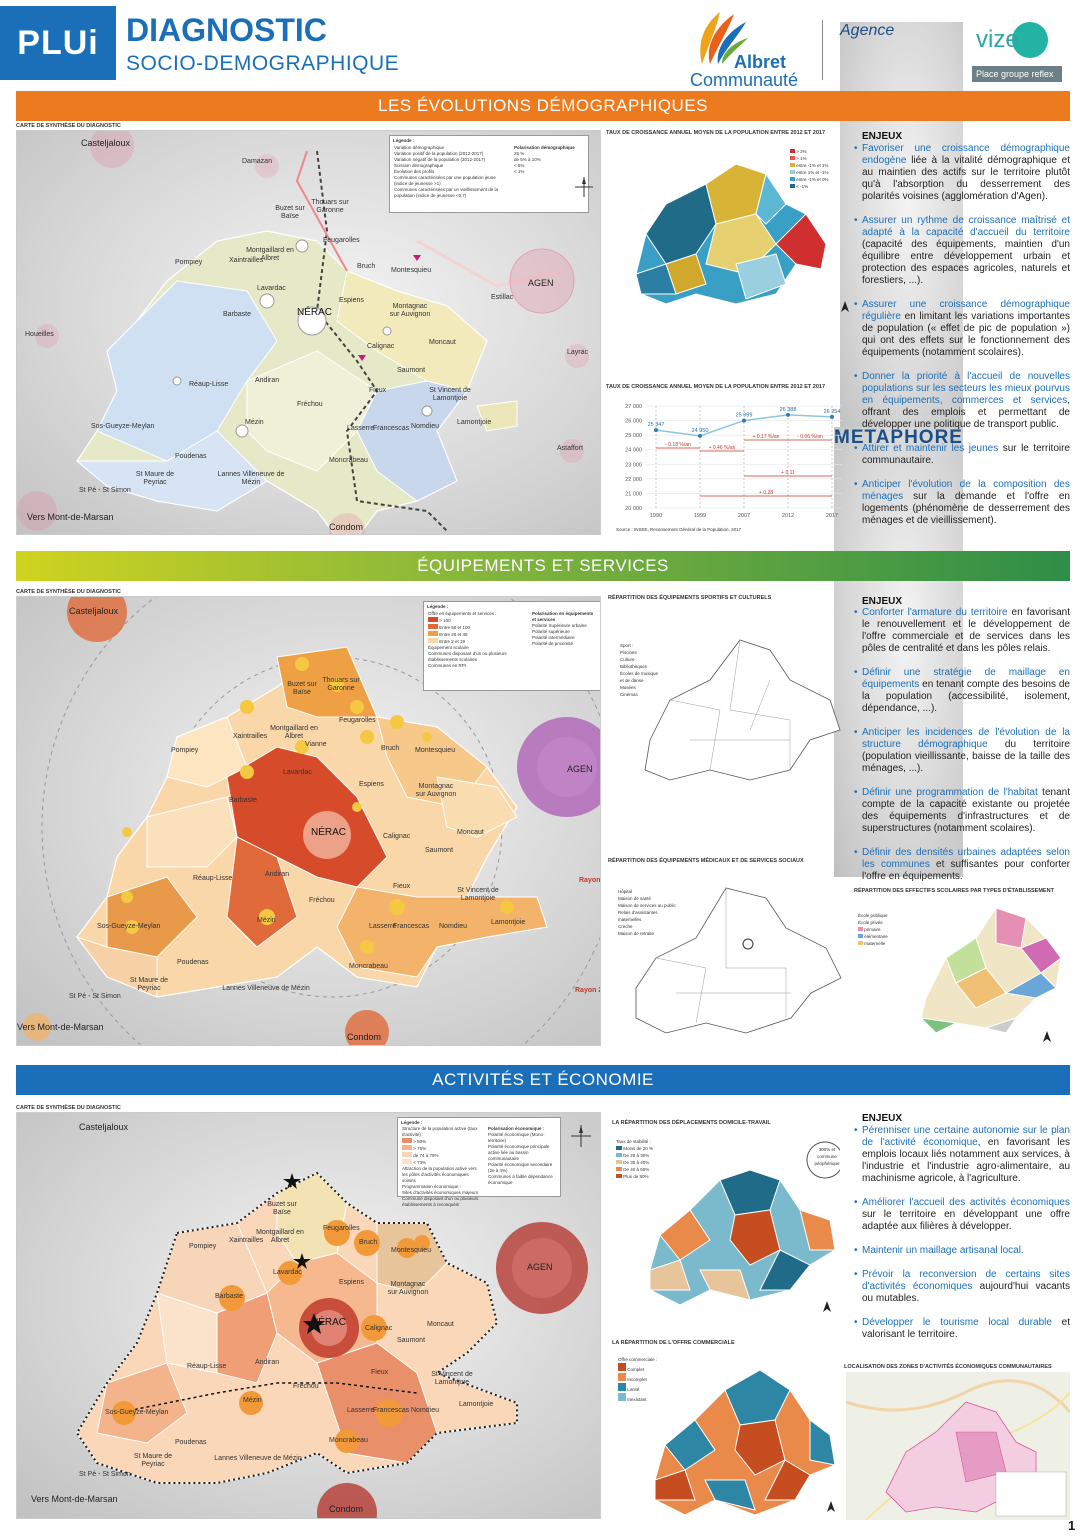 This screenshot has height=1536, width=1086. What do you see at coordinates (822, 50) in the screenshot?
I see `header-divider` at bounding box center [822, 50].